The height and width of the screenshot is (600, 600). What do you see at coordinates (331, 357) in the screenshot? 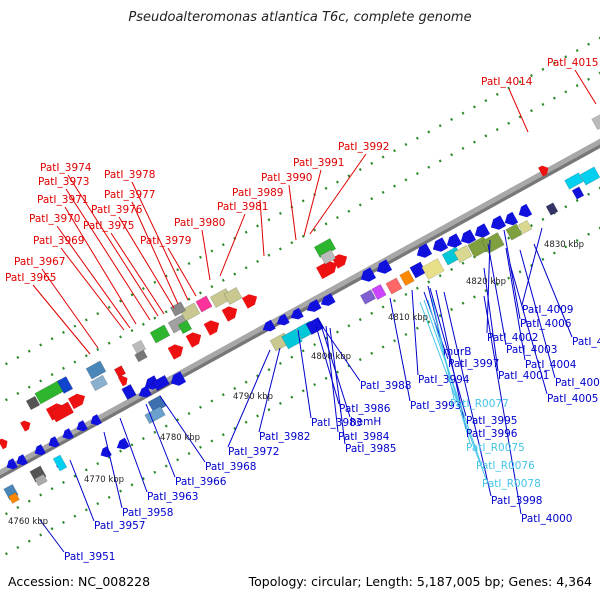
I see `kbp-label: 4800 kbp` at bounding box center [331, 357].